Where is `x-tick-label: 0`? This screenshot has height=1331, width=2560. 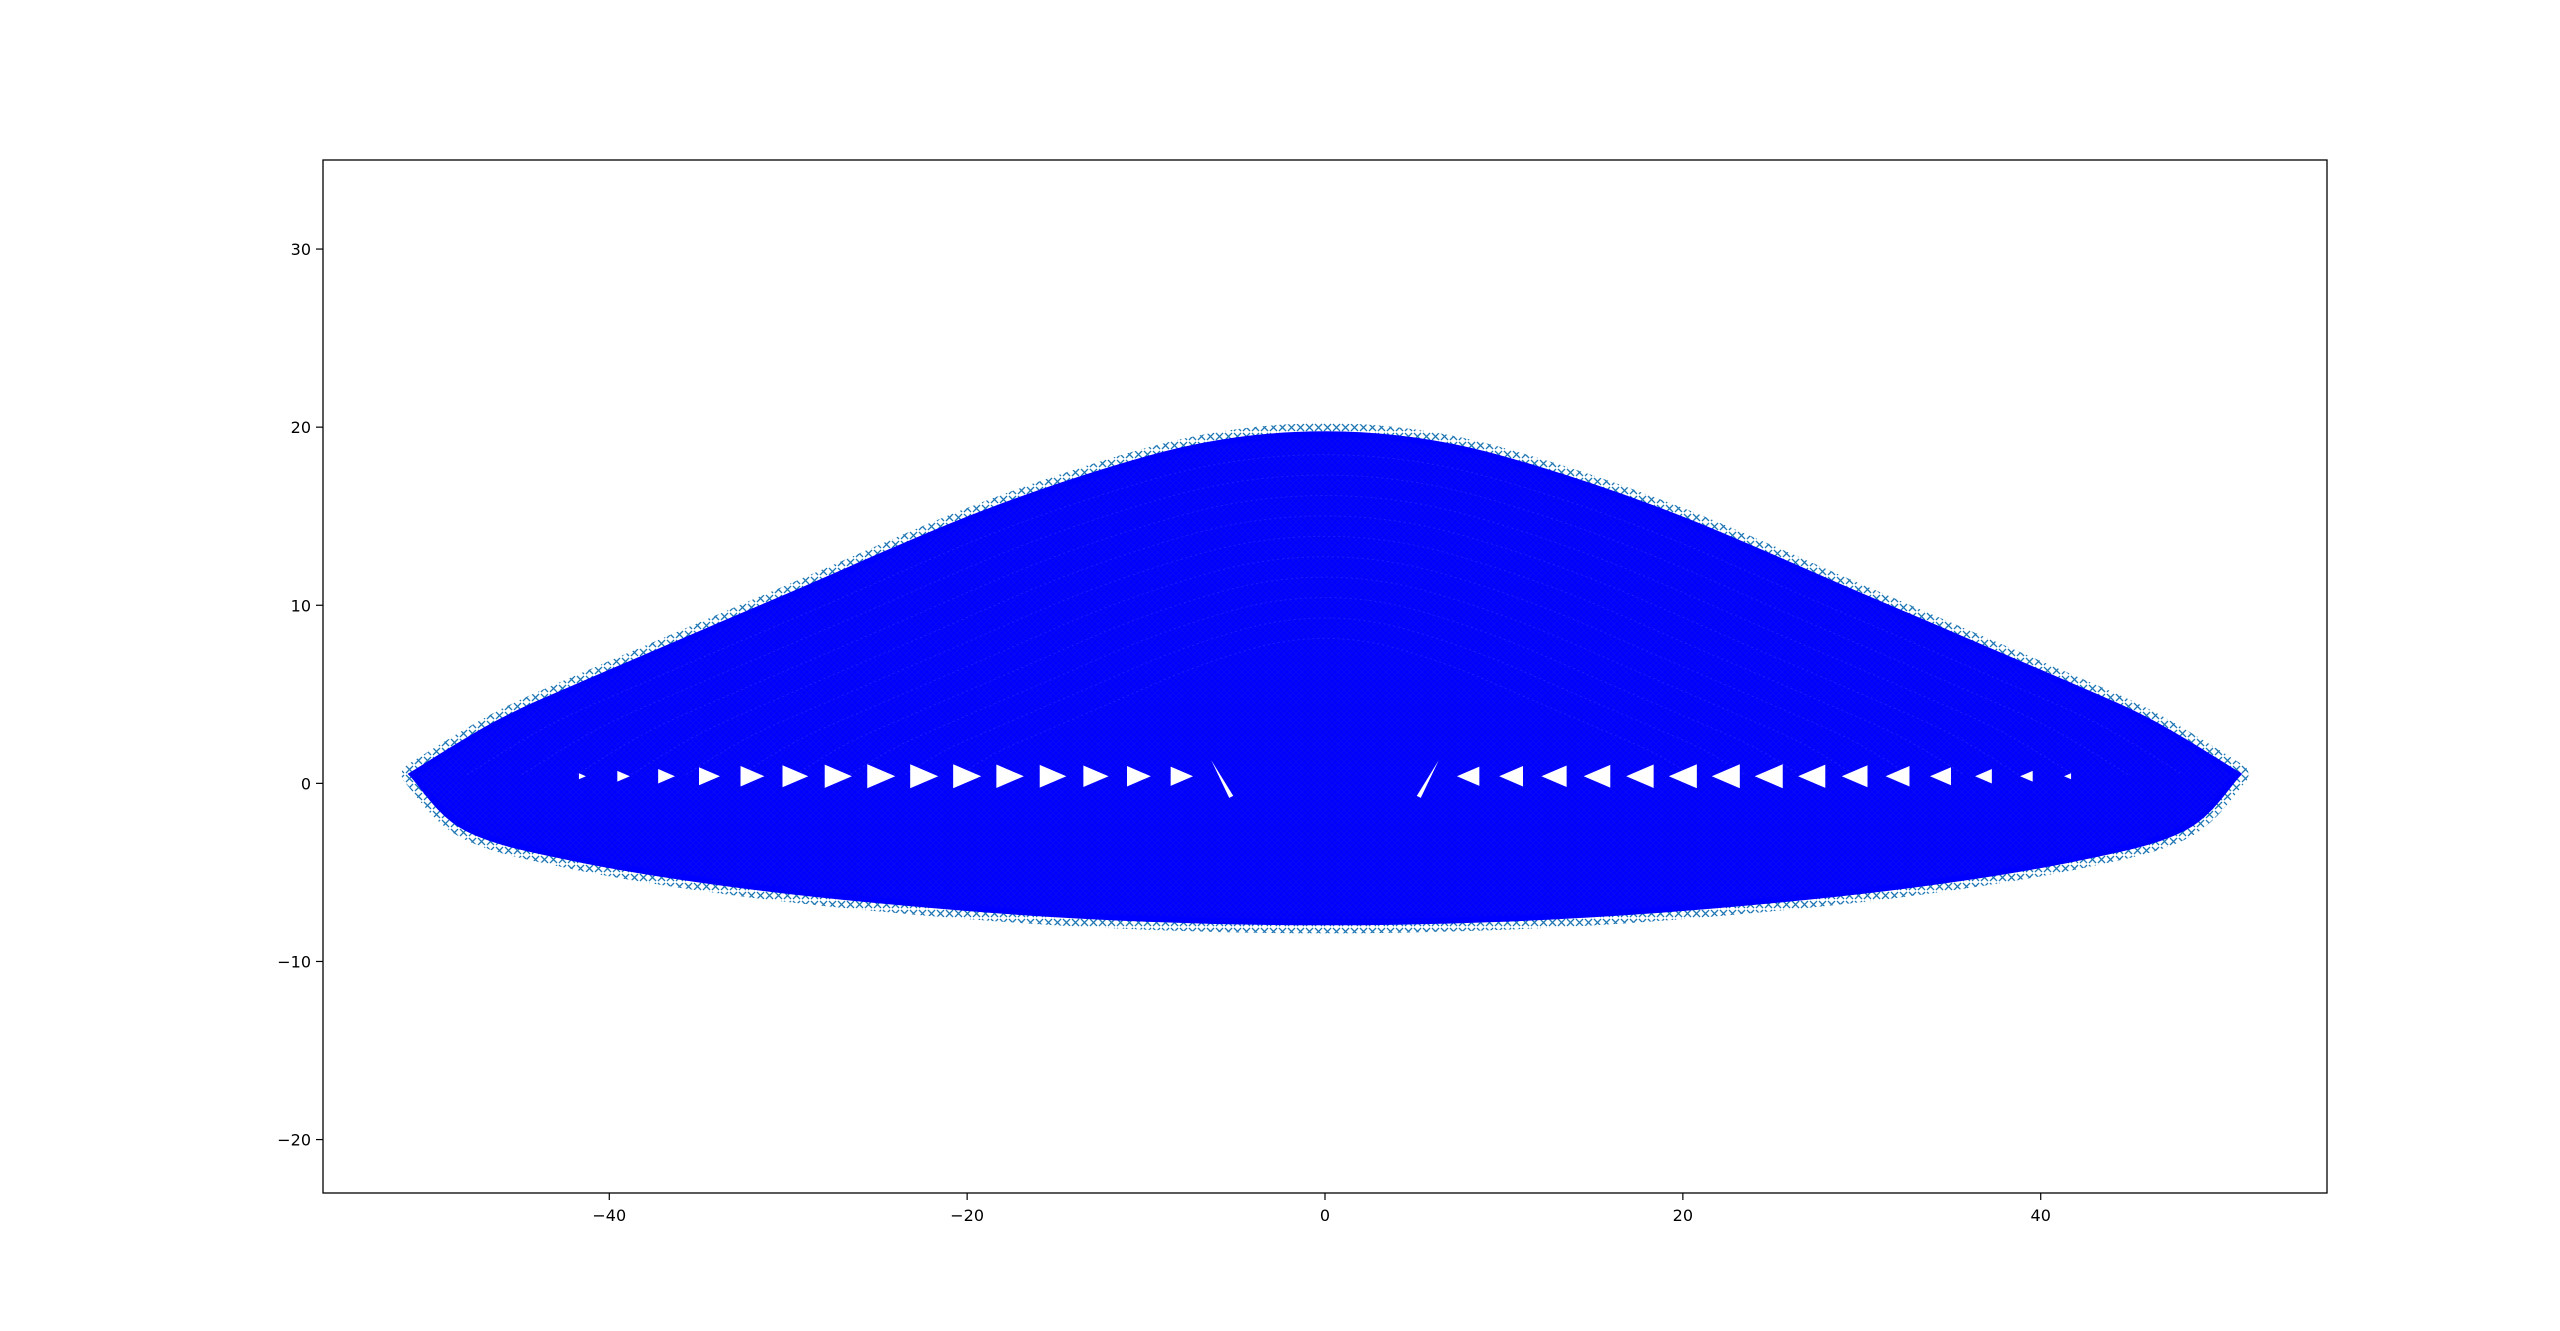 x-tick-label: 0 is located at coordinates (1325, 1215).